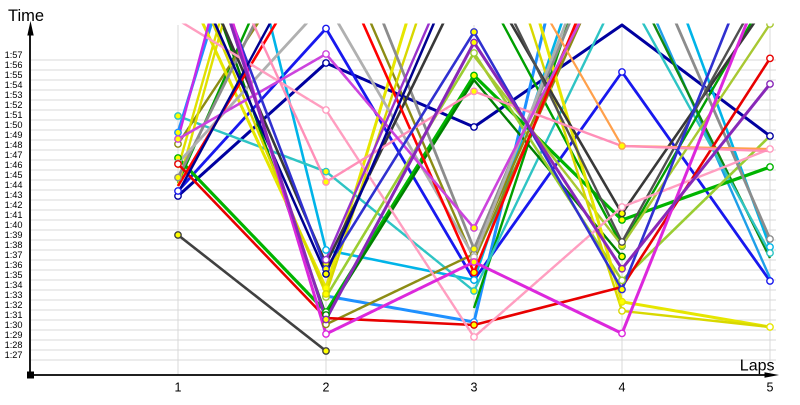  What do you see at coordinates (14, 355) in the screenshot?
I see `svg-text: 1:27` at bounding box center [14, 355].